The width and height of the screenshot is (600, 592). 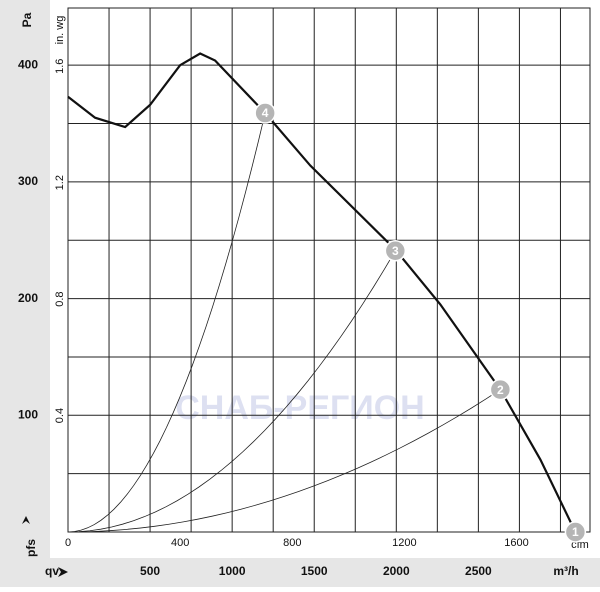 What do you see at coordinates (28, 414) in the screenshot?
I see `y-tick-label: 100` at bounding box center [28, 414].